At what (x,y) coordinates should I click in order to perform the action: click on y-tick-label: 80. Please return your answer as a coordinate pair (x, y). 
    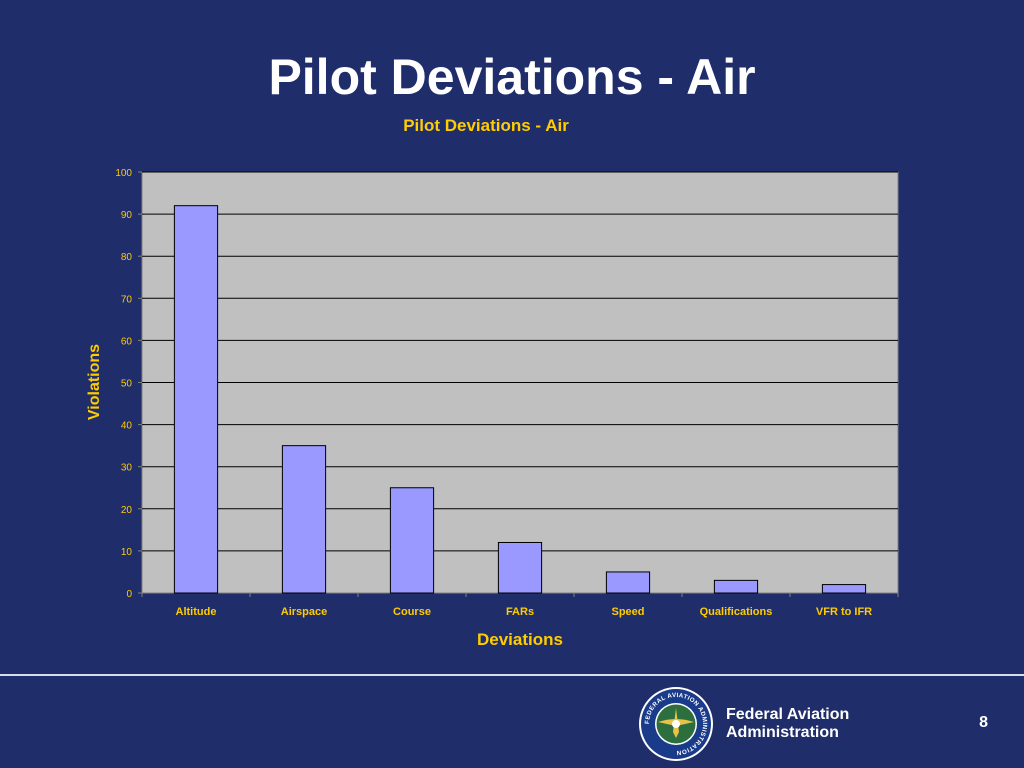
    Looking at the image, I should click on (127, 257).